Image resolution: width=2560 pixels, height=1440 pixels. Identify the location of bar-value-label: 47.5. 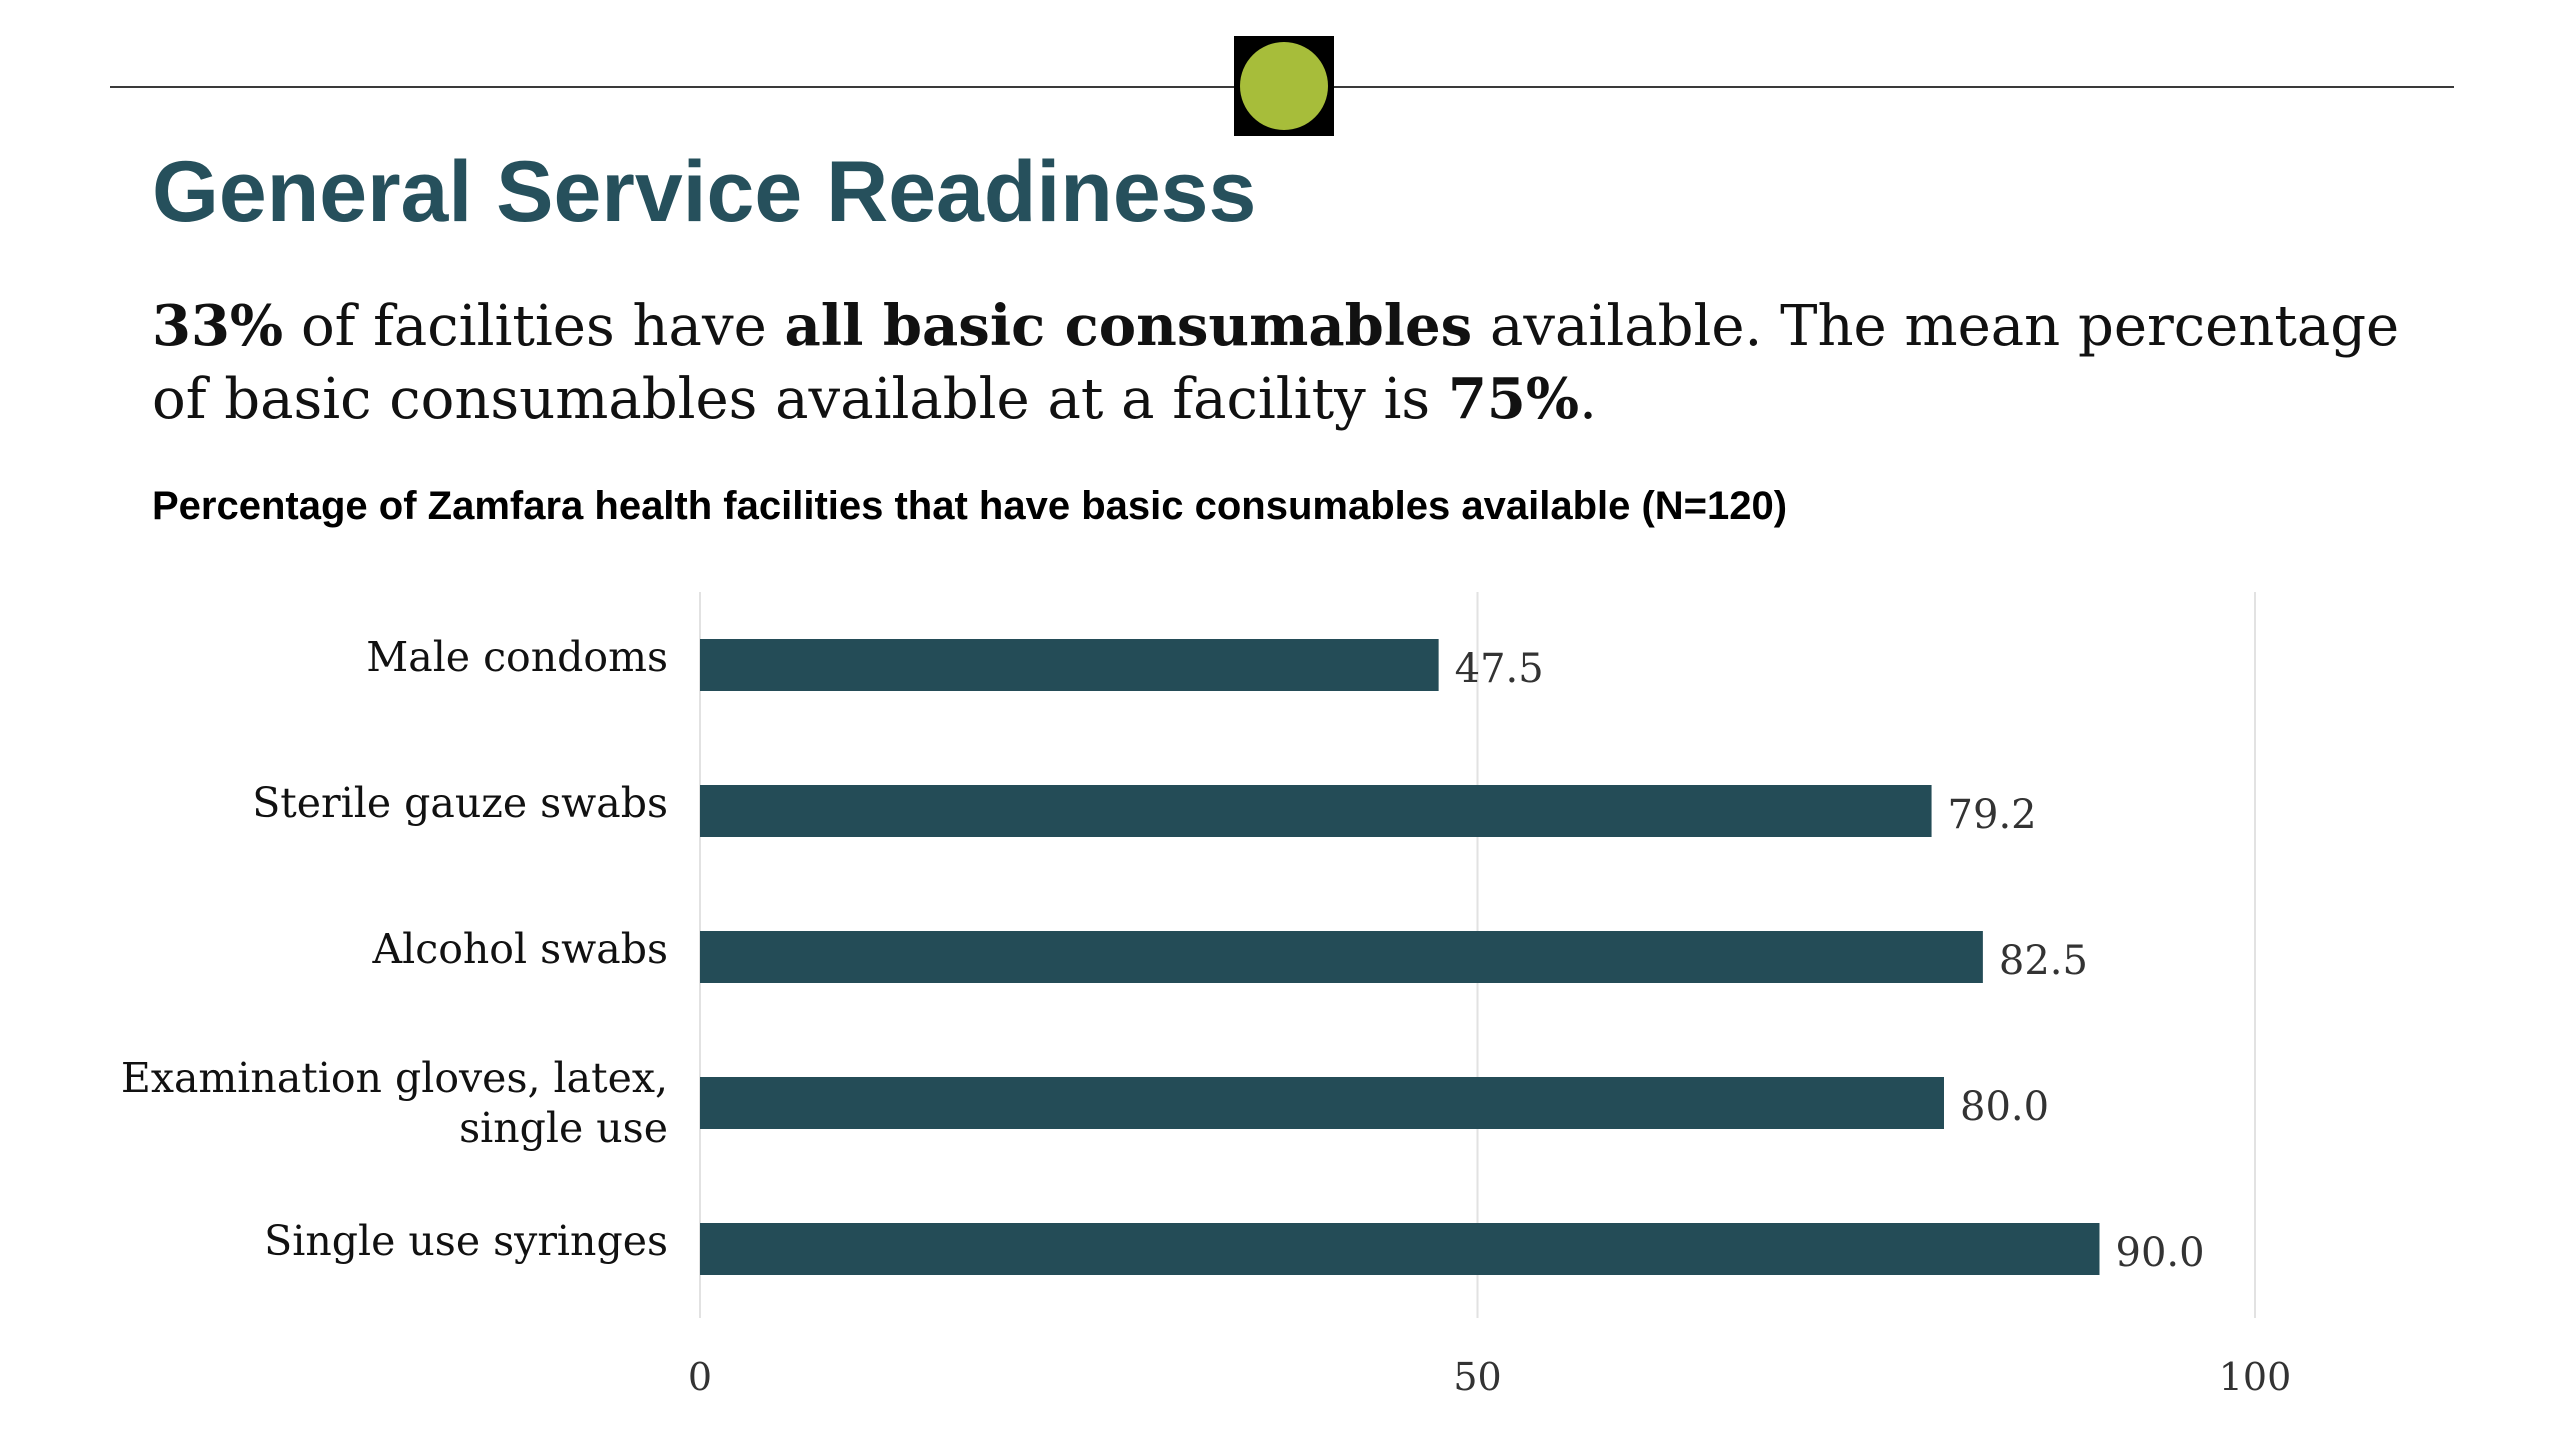
(1499, 669).